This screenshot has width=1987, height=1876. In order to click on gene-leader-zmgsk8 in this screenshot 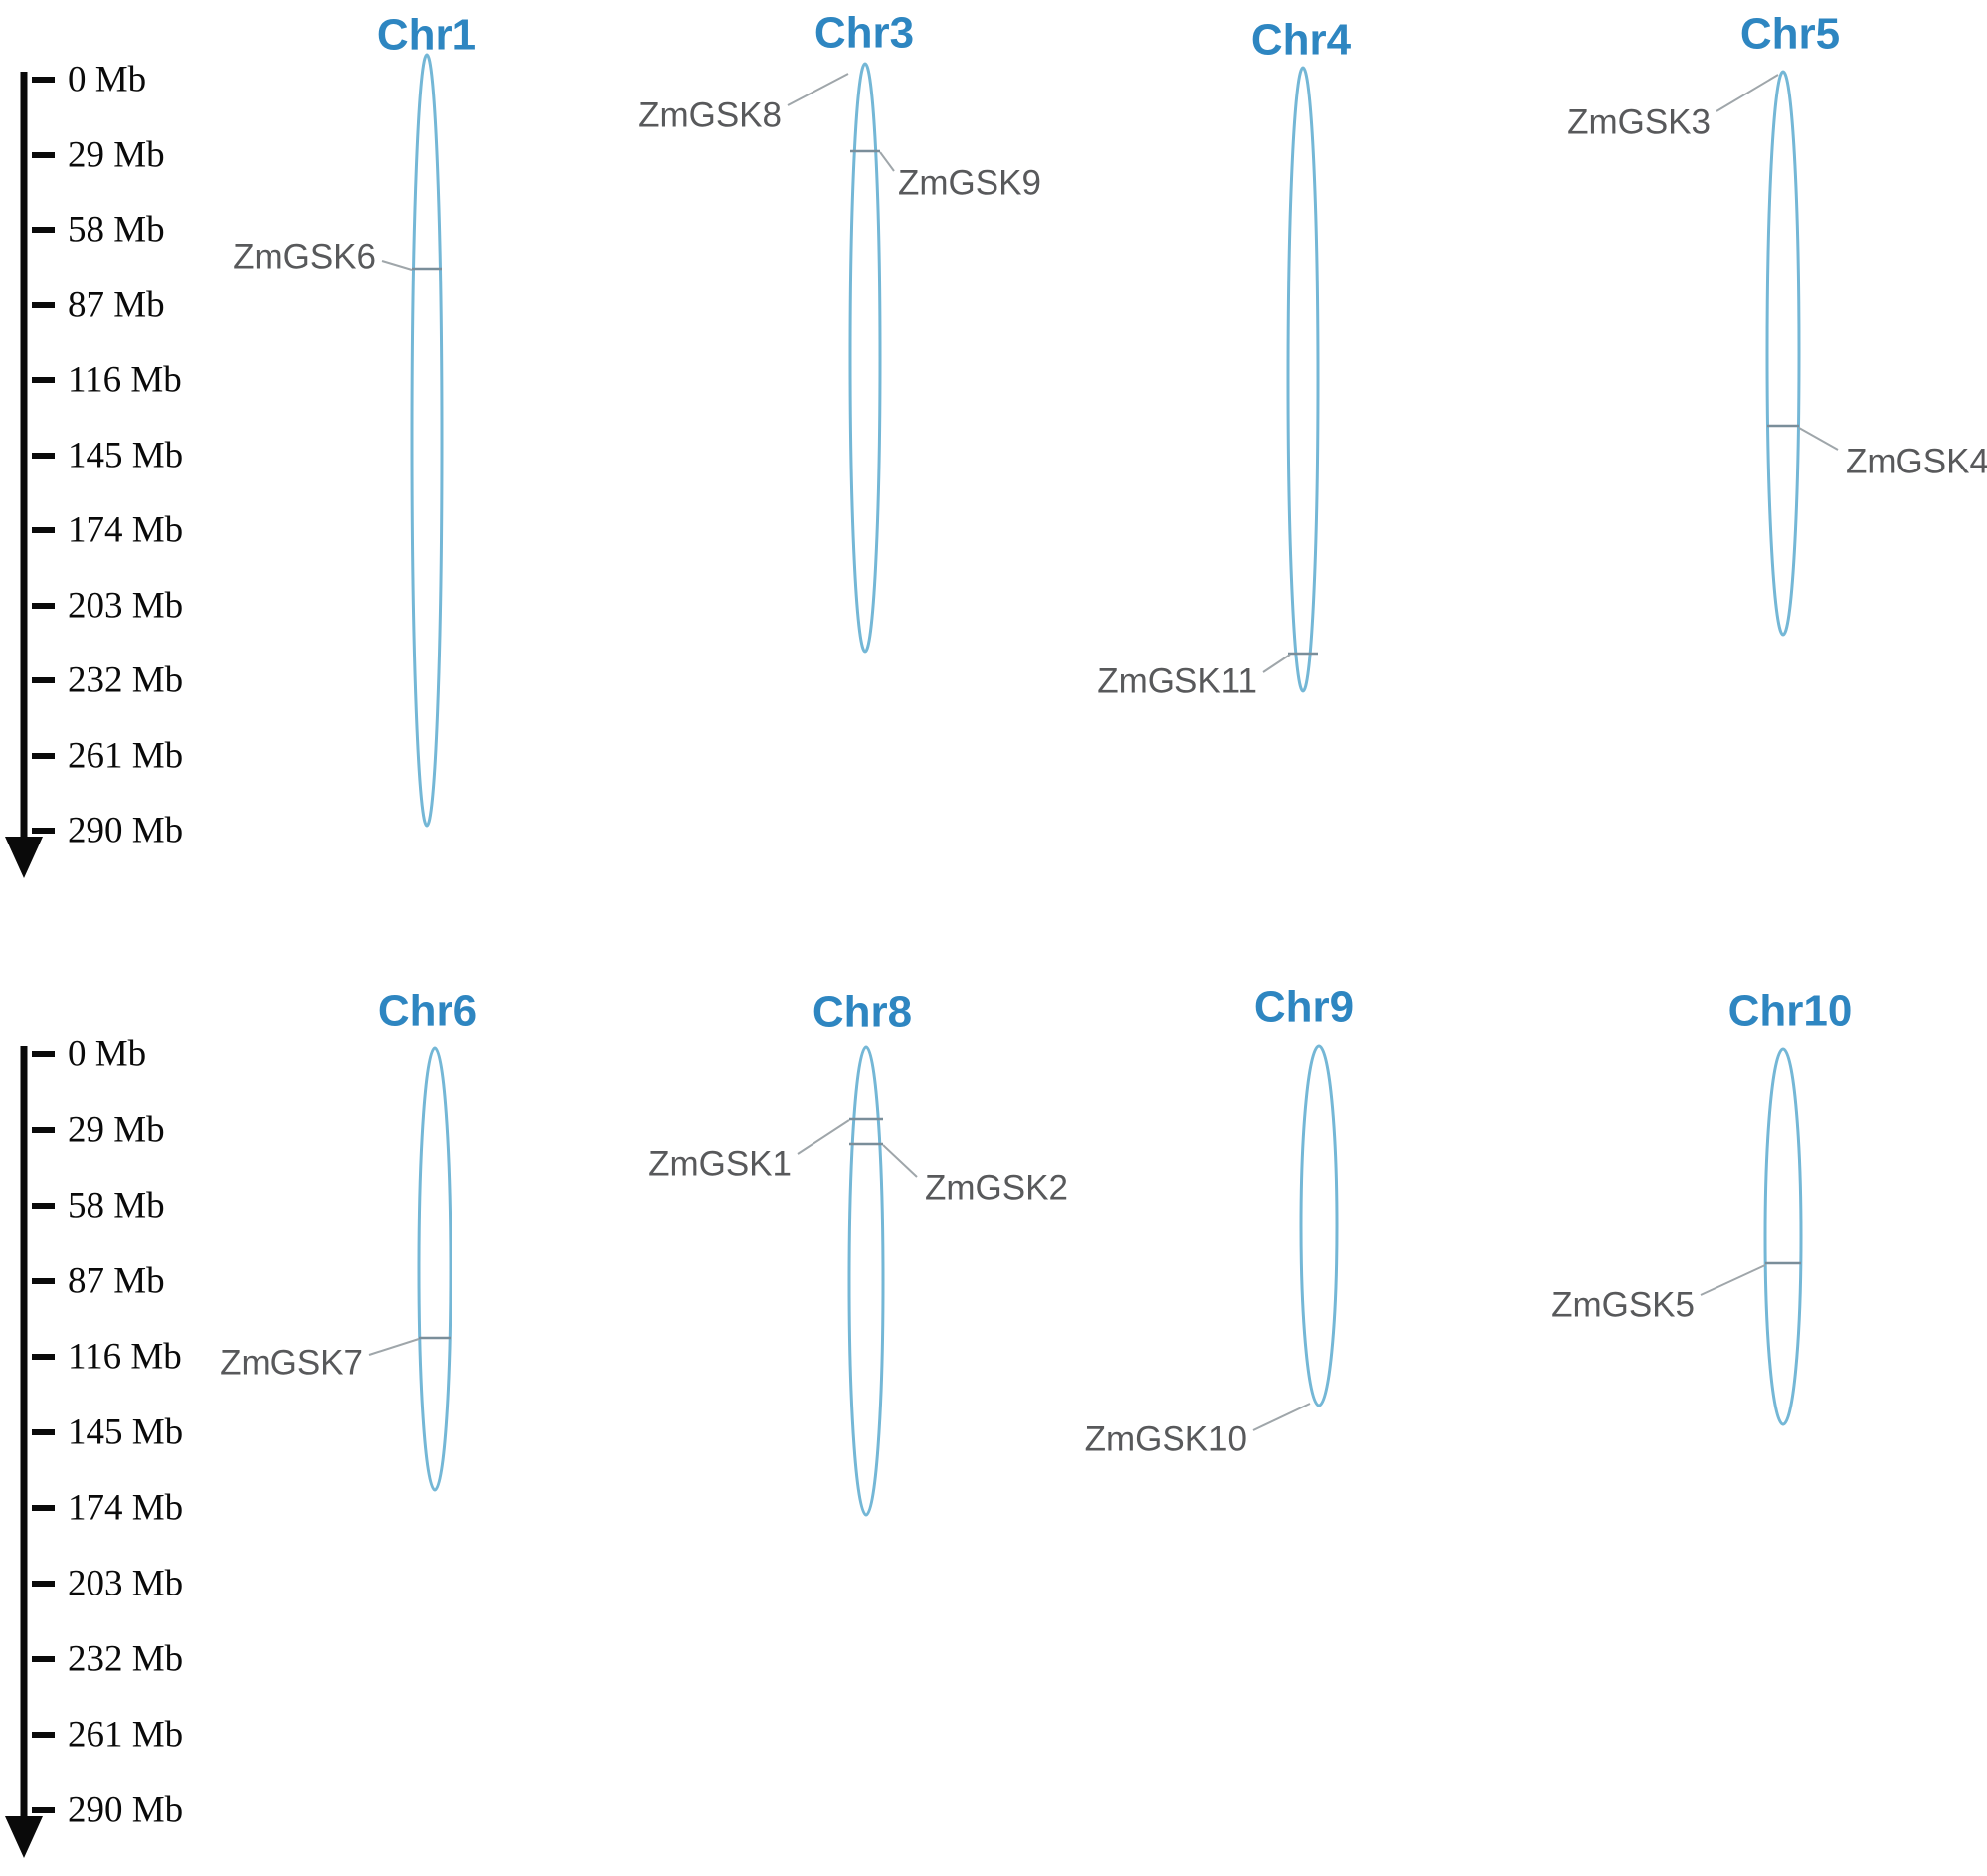, I will do `click(818, 89)`.